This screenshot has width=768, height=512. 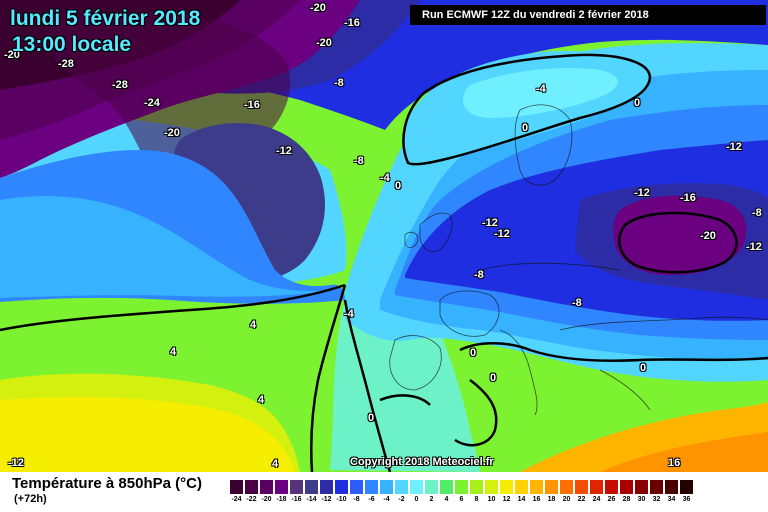 What do you see at coordinates (275, 464) in the screenshot?
I see `label-sw-2: 4` at bounding box center [275, 464].